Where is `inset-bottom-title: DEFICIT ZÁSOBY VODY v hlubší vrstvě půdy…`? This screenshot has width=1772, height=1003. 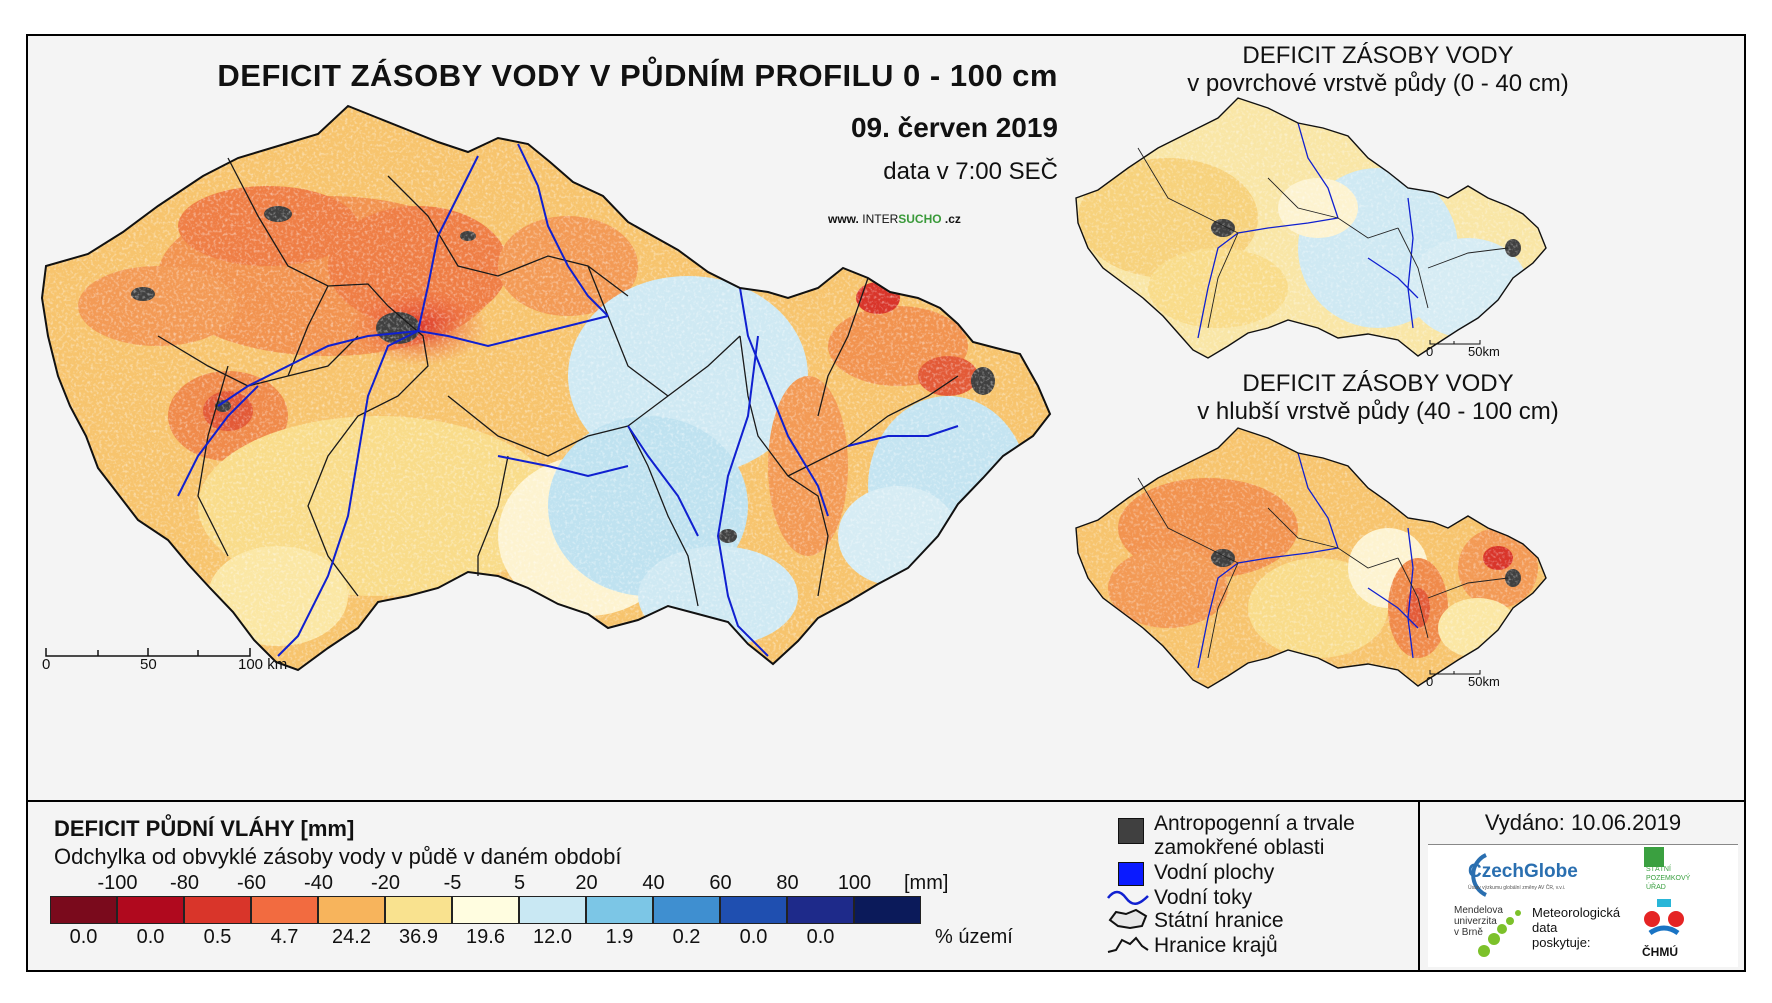 inset-bottom-title: DEFICIT ZÁSOBY VODY v hlubší vrstvě půdy… is located at coordinates (1378, 398).